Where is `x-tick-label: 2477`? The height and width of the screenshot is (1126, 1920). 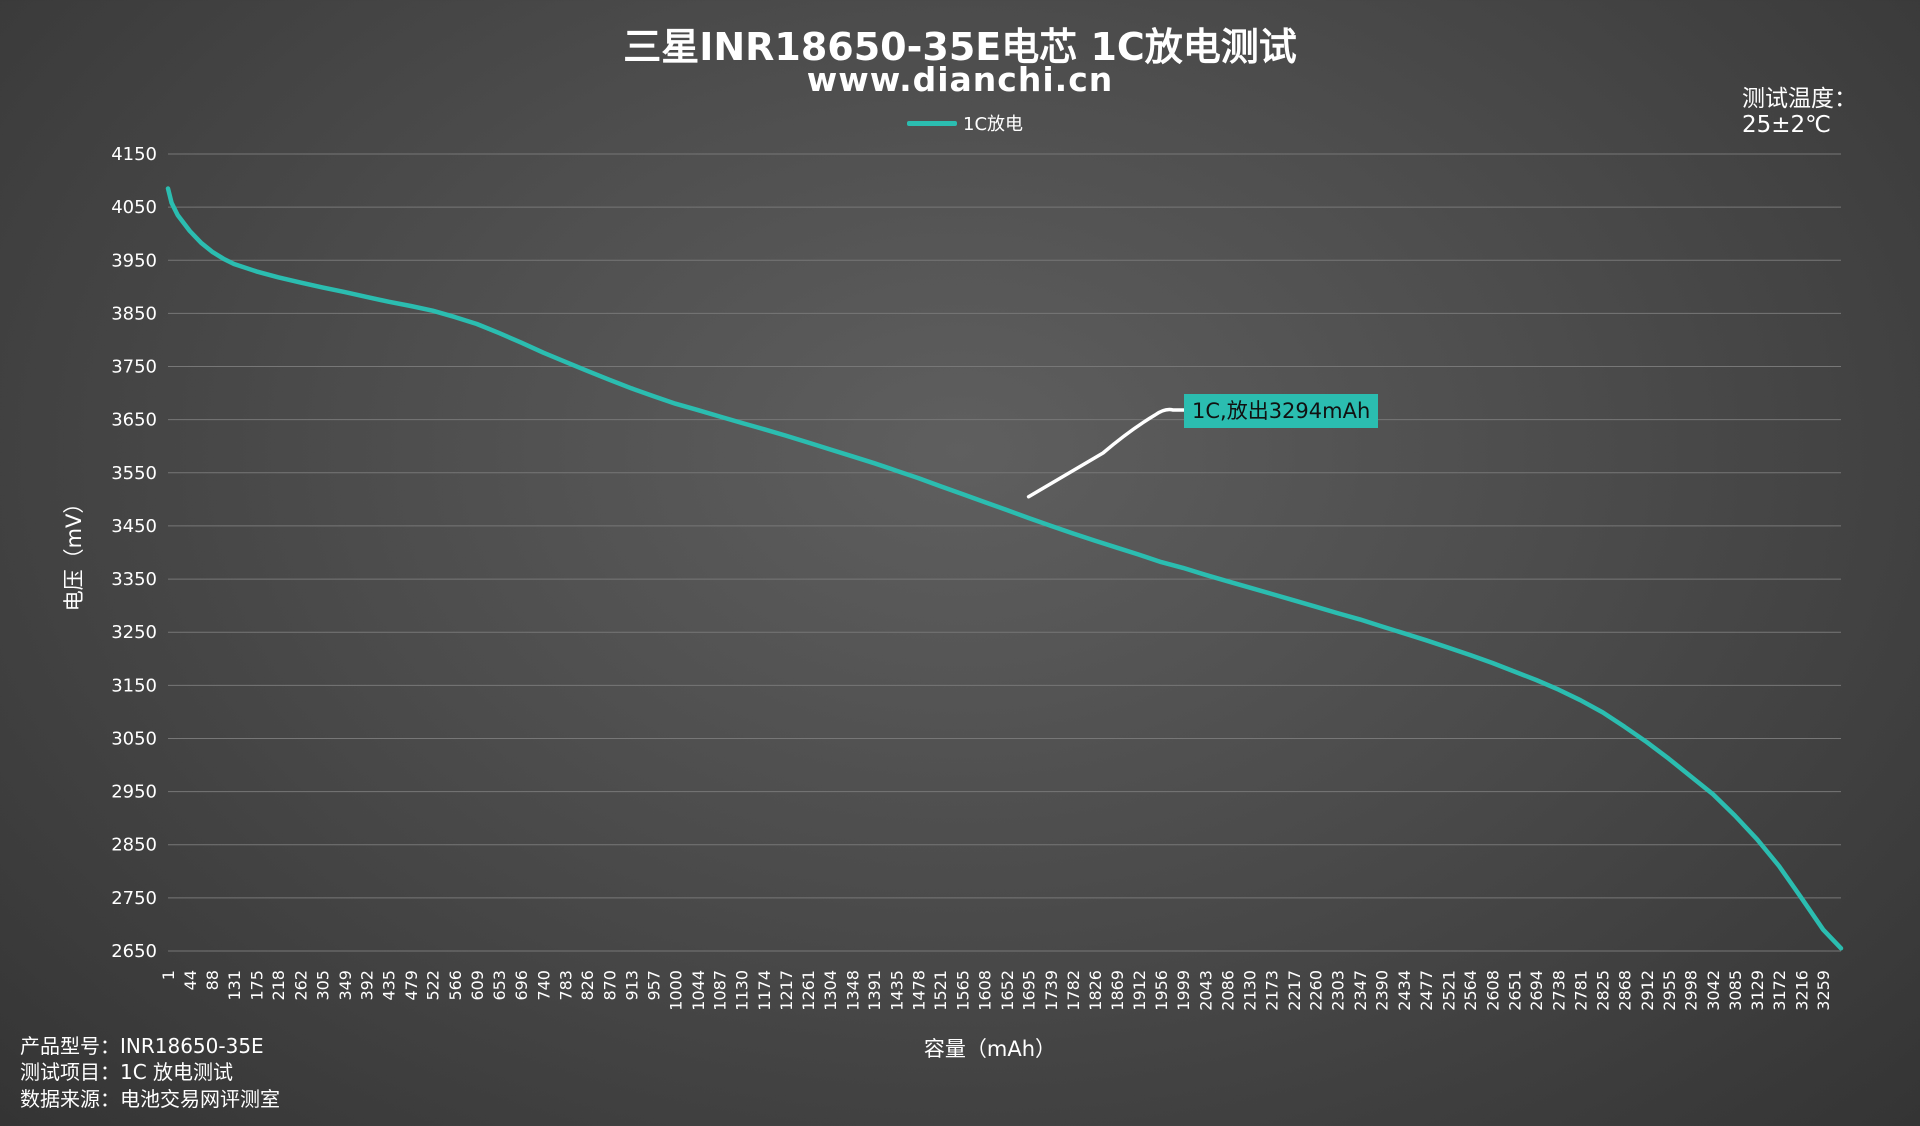 x-tick-label: 2477 is located at coordinates (1426, 990).